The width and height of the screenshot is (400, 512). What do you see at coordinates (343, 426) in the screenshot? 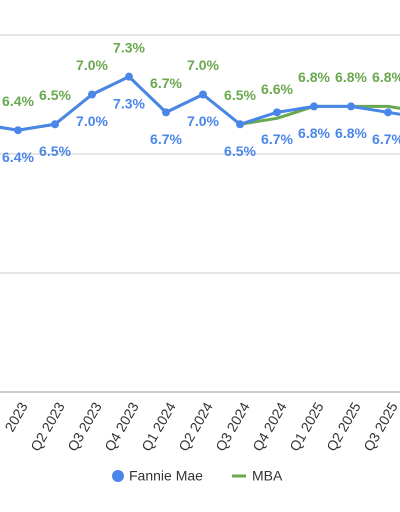
I see `x-tick-label: Q2 2025` at bounding box center [343, 426].